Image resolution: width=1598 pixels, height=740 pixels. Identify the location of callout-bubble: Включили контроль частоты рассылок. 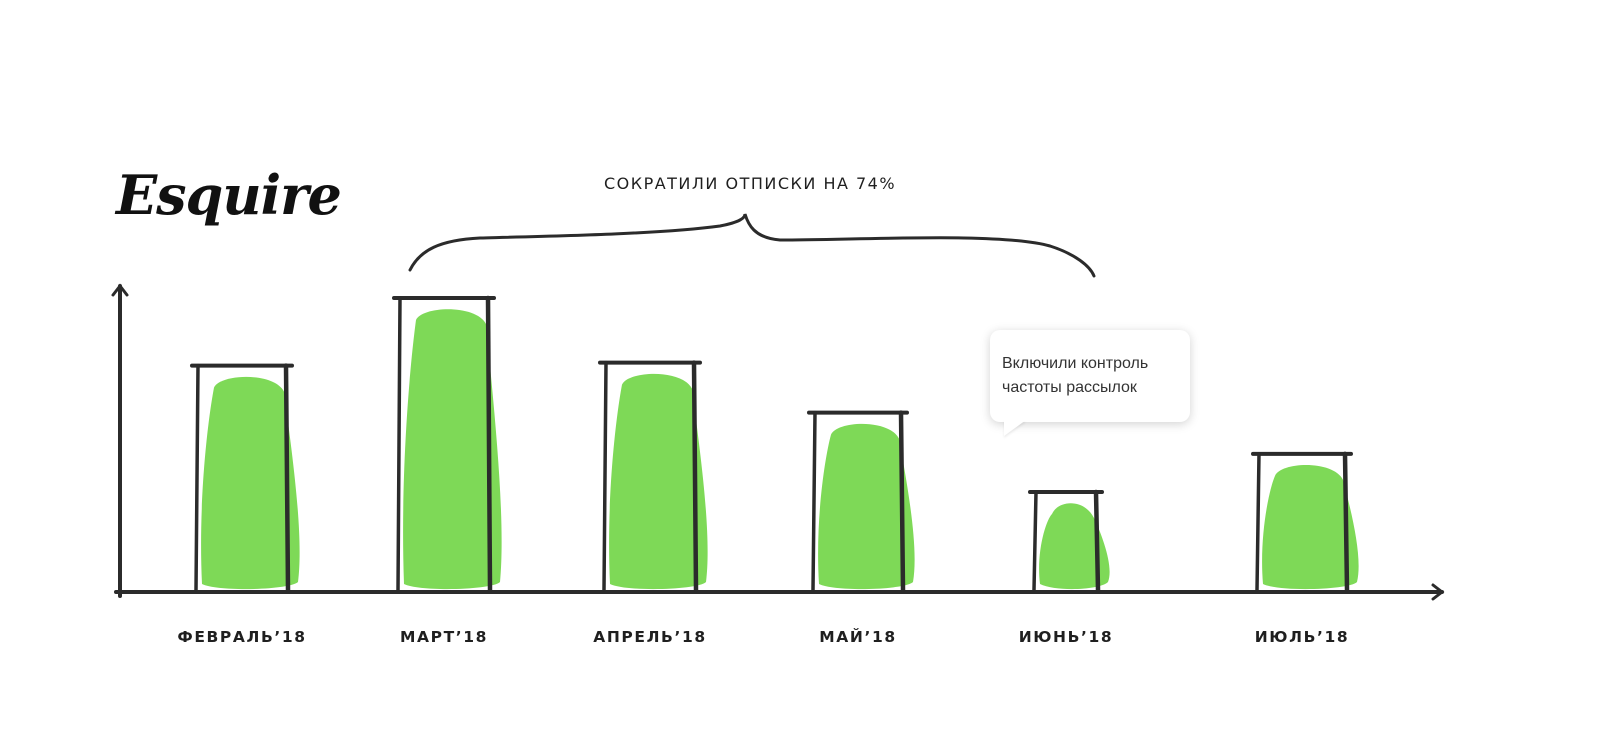
(1090, 376).